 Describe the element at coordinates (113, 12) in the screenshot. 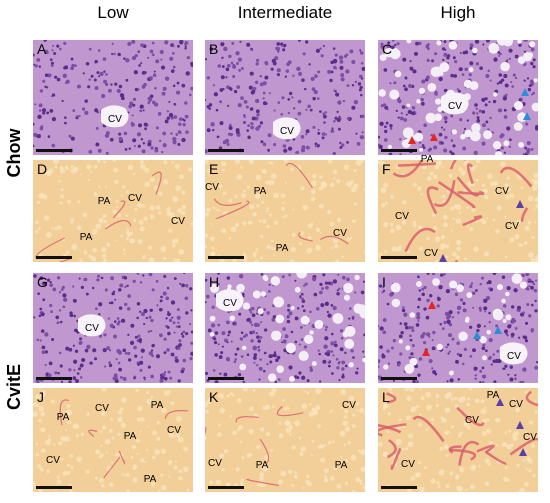

I see `column-header: Low` at that location.